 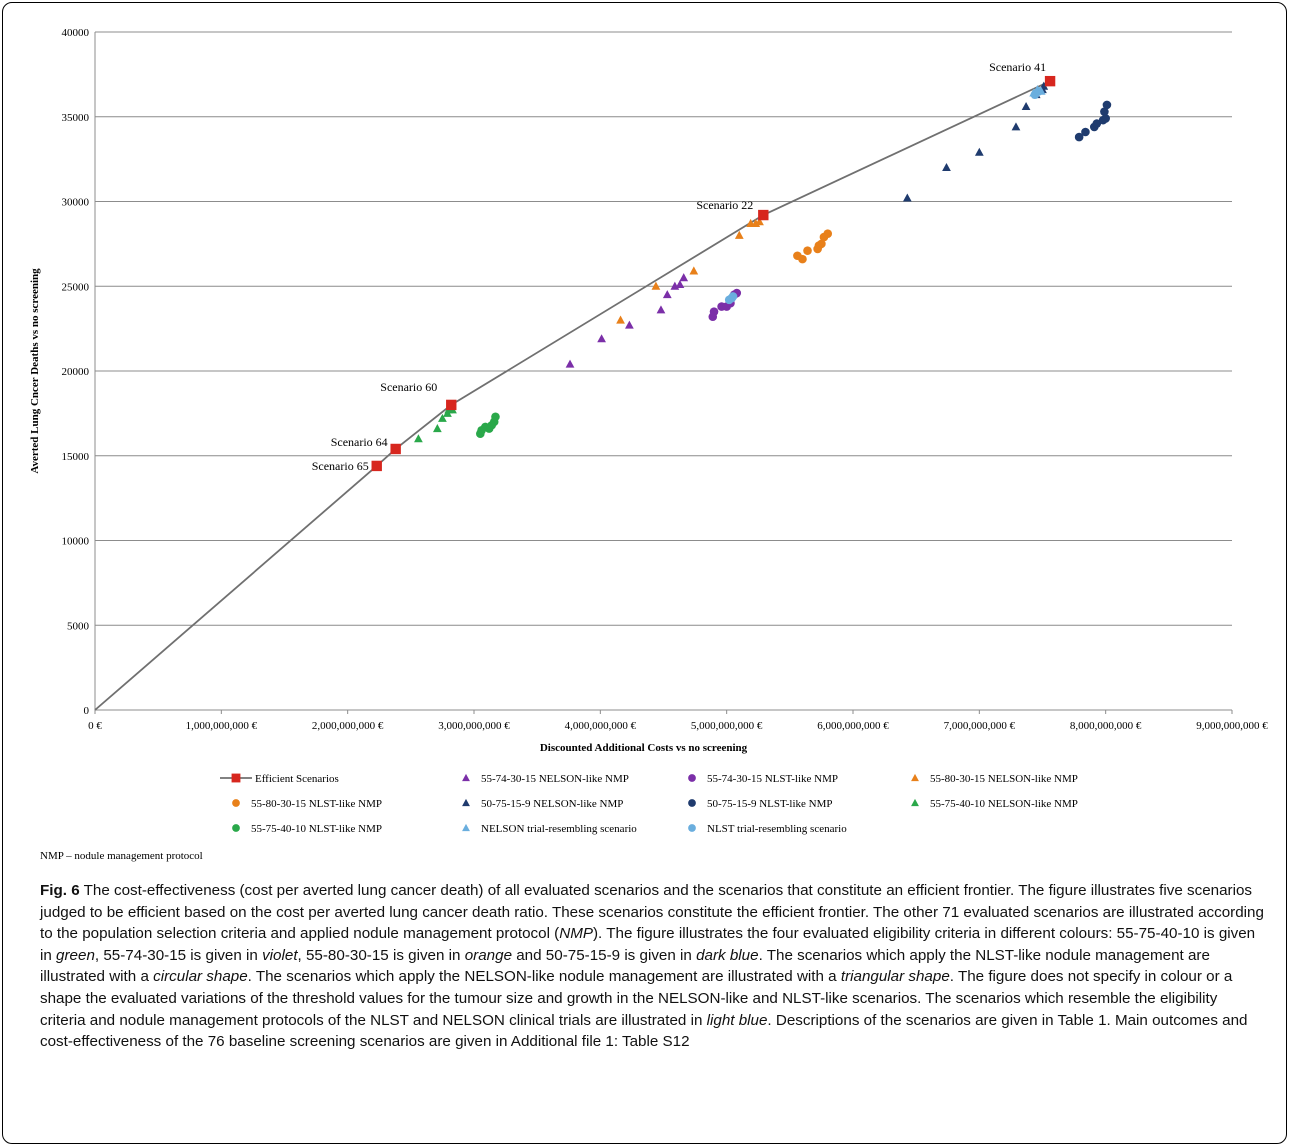 I want to click on legend-item: 55-75-40-10 NELSON-like NMP, so click(x=994, y=804).